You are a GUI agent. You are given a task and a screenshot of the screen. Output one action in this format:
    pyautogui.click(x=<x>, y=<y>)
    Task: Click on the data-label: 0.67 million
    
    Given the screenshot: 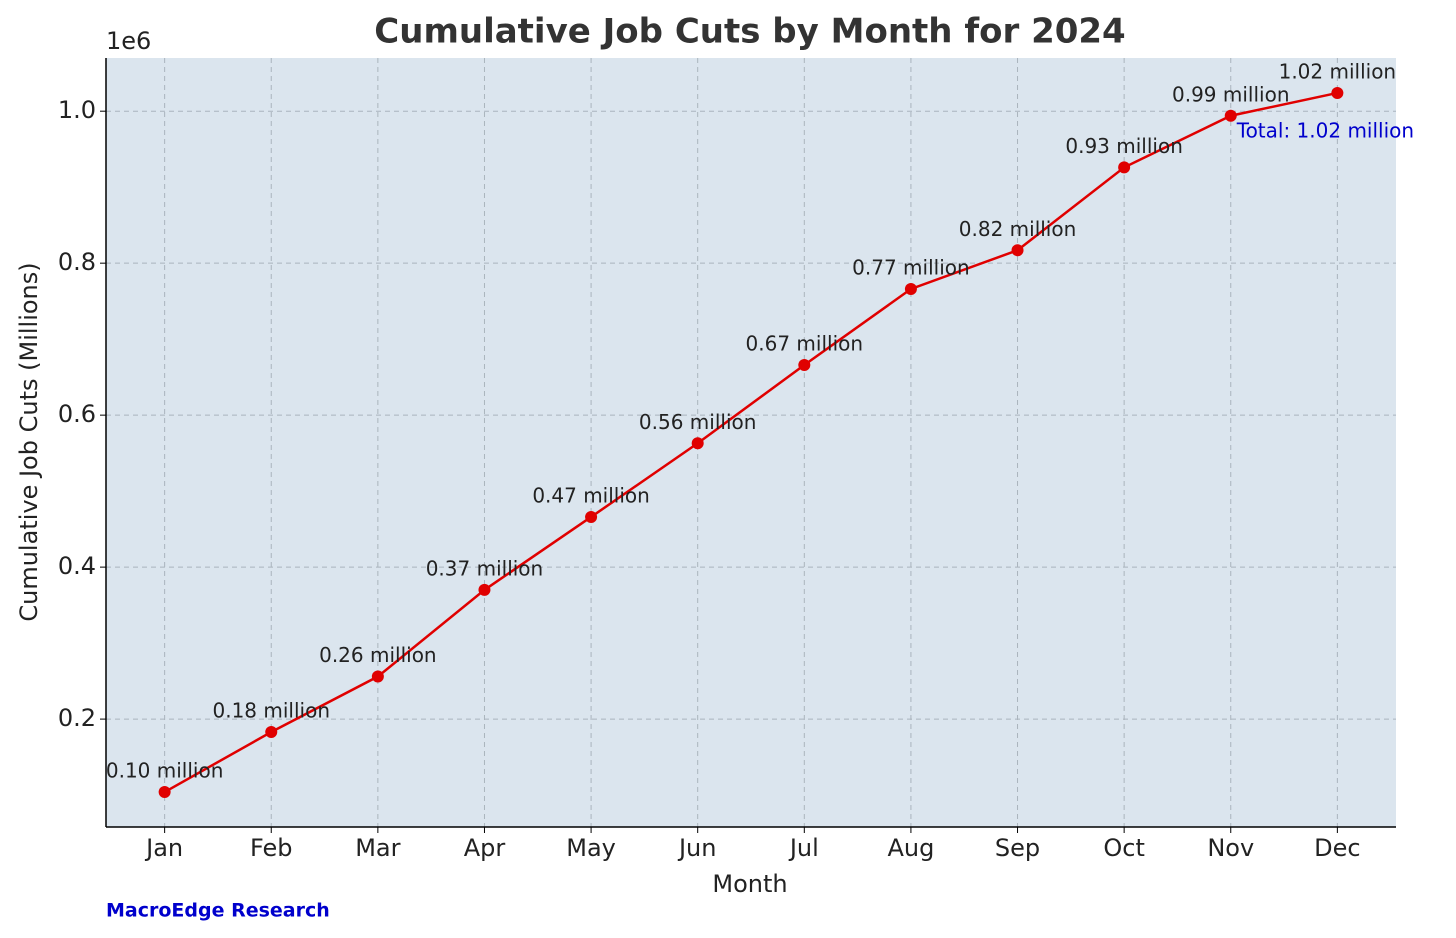 What is the action you would take?
    pyautogui.click(x=805, y=343)
    